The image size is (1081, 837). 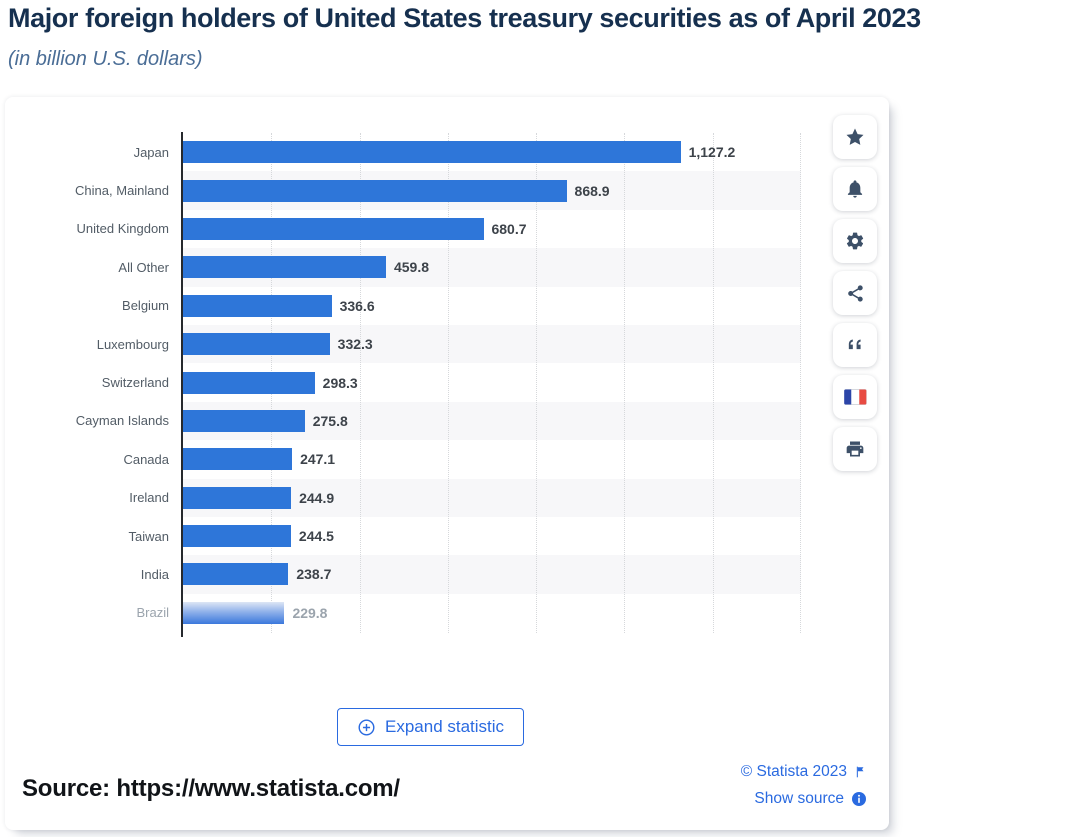 I want to click on category-label: Canada, so click(x=146, y=459).